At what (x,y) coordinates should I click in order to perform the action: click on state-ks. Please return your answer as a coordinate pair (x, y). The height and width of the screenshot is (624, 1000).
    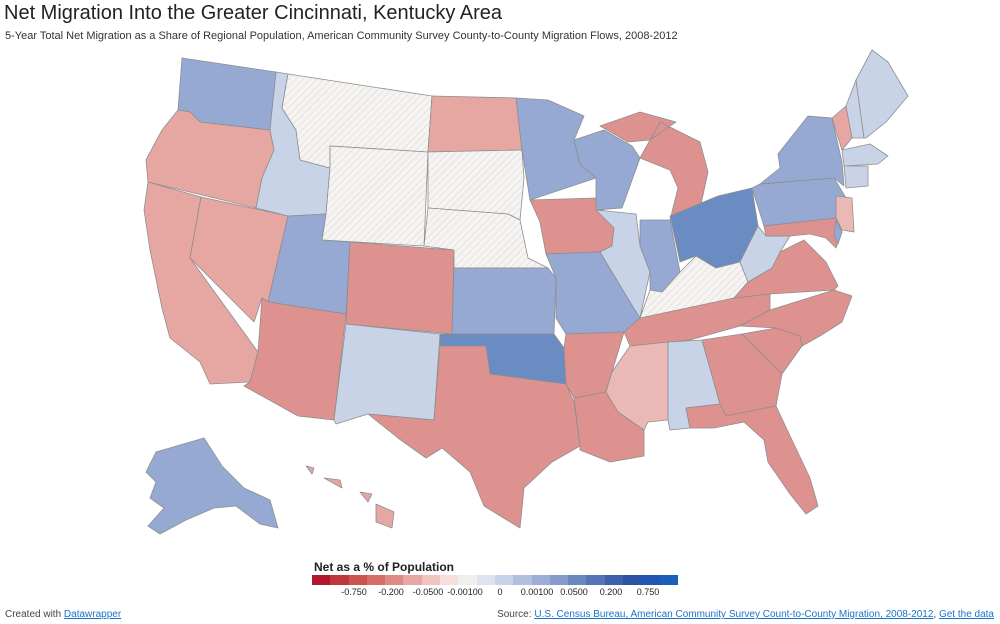
    Looking at the image, I should click on (504, 301).